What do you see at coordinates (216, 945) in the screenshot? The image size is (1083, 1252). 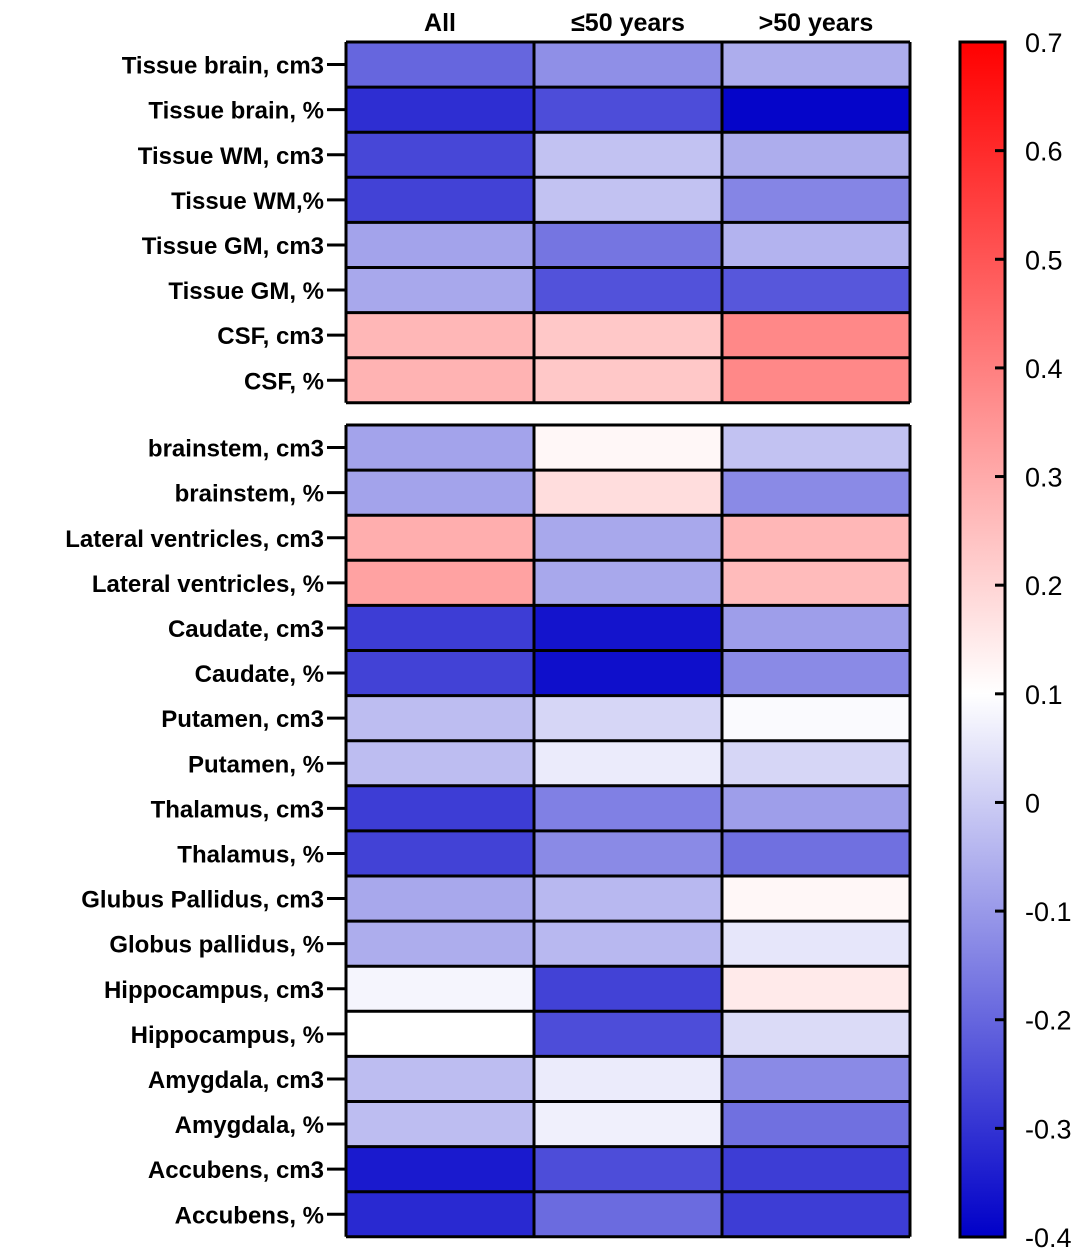 I see `row-label: Globus pallidus, %` at bounding box center [216, 945].